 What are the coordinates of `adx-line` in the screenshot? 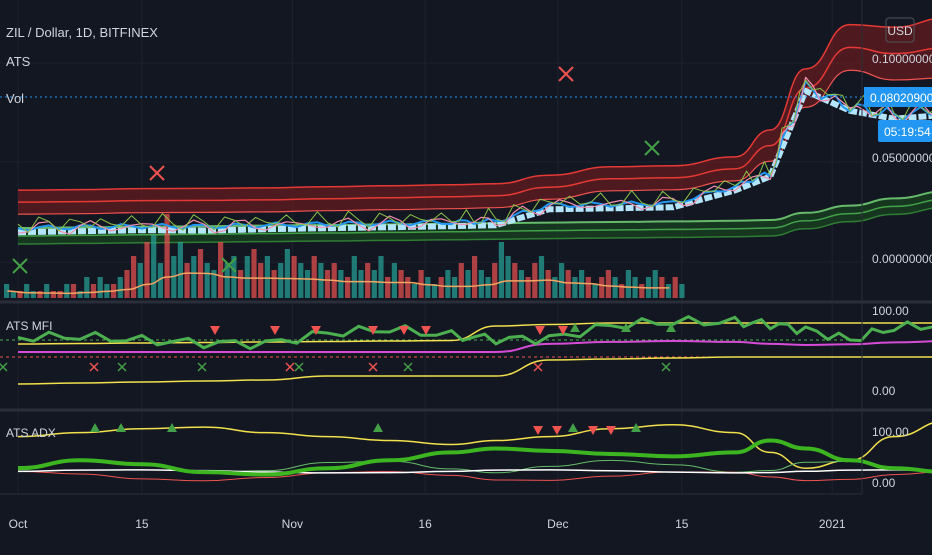 It's located at (474, 445).